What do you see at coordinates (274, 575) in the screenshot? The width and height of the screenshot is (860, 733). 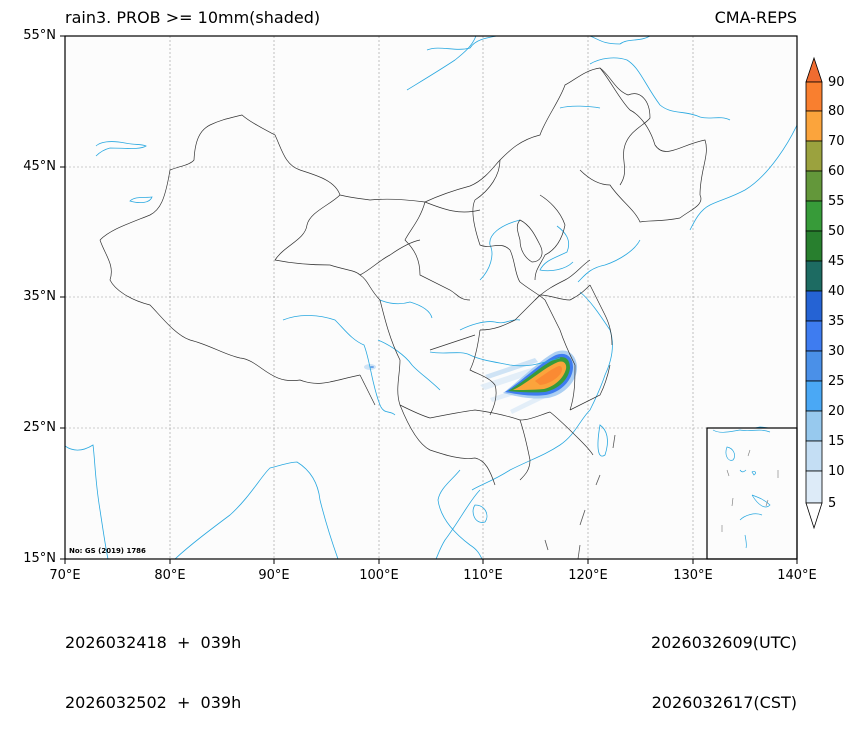 I see `lon-label-90e: 90°E` at bounding box center [274, 575].